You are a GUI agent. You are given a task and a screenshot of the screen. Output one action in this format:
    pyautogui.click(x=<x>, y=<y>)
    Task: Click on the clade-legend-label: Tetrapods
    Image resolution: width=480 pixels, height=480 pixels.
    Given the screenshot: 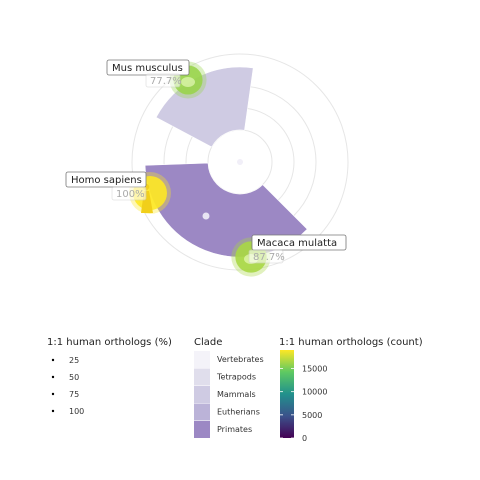 What is the action you would take?
    pyautogui.click(x=236, y=377)
    